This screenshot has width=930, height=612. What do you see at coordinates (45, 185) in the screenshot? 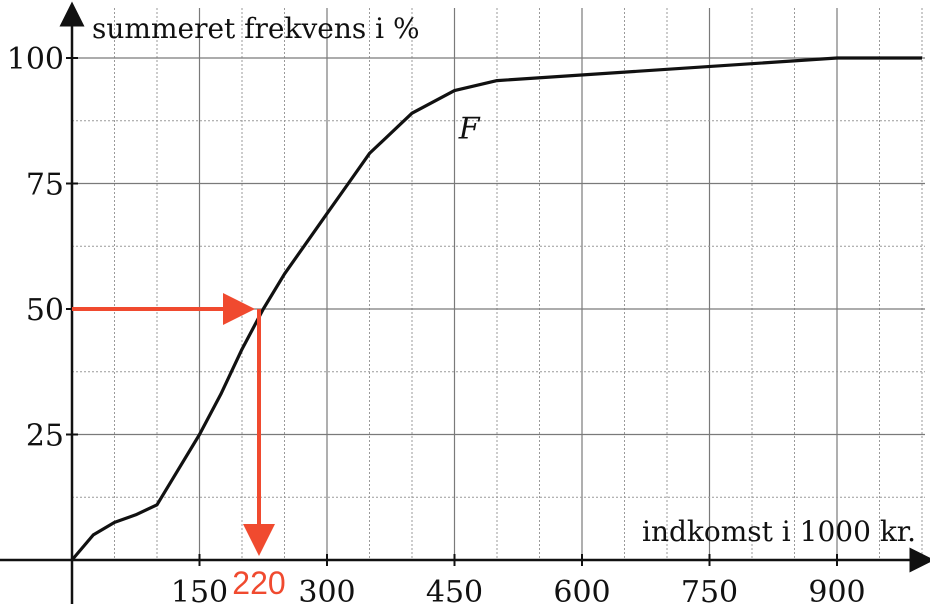
I see `y-tick-label: 75` at bounding box center [45, 185].